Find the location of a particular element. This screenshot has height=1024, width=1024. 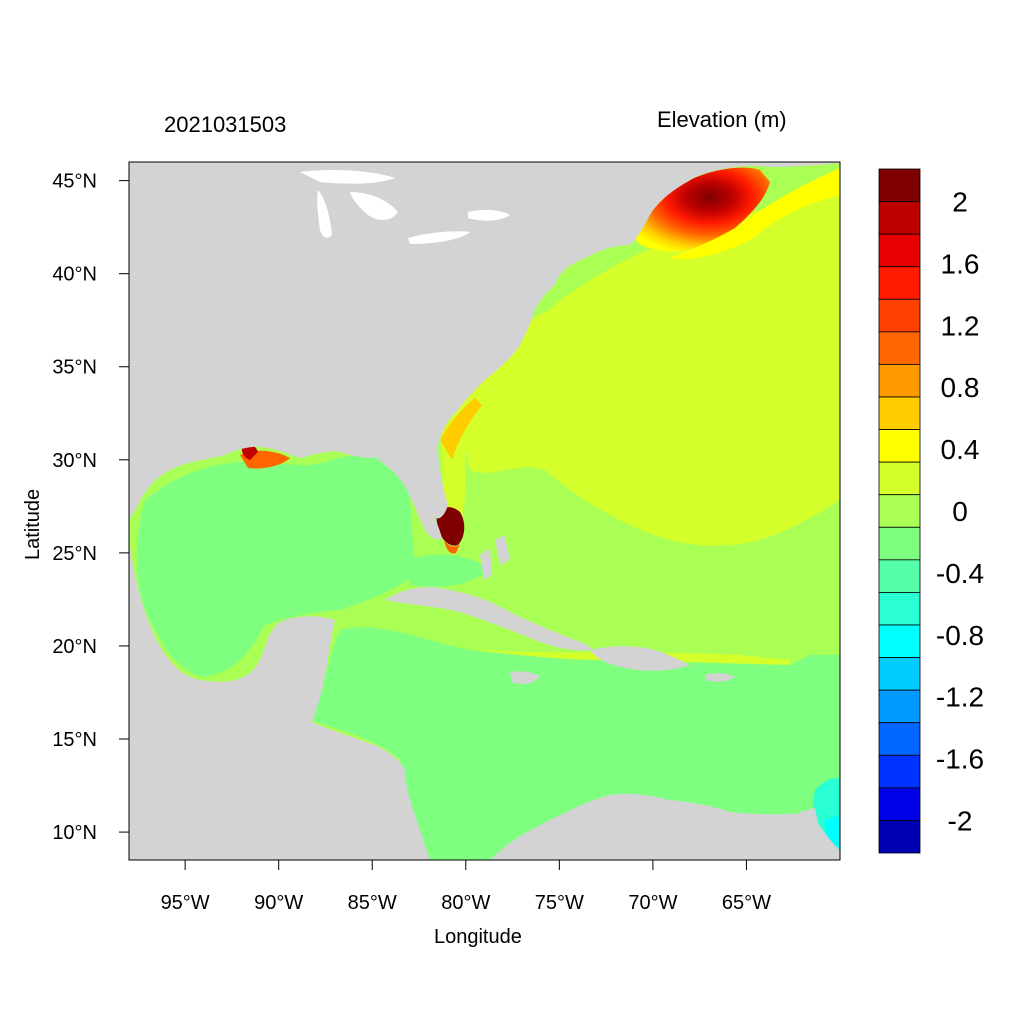

shelf-surge is located at coordinates (755, 214).